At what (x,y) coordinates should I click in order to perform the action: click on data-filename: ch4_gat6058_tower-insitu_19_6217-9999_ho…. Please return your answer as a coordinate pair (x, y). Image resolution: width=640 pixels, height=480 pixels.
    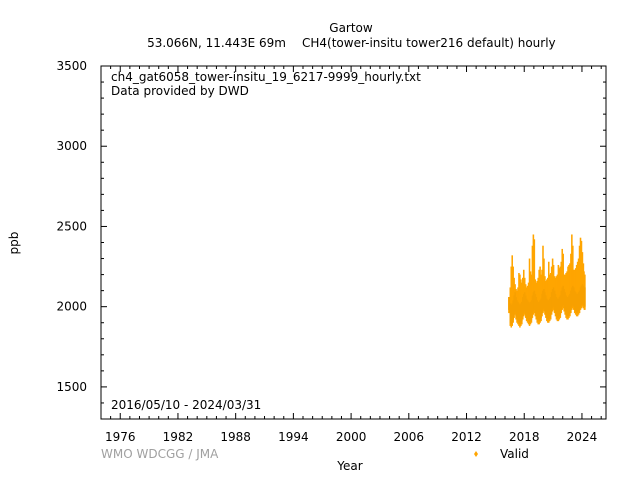
    Looking at the image, I should click on (266, 77).